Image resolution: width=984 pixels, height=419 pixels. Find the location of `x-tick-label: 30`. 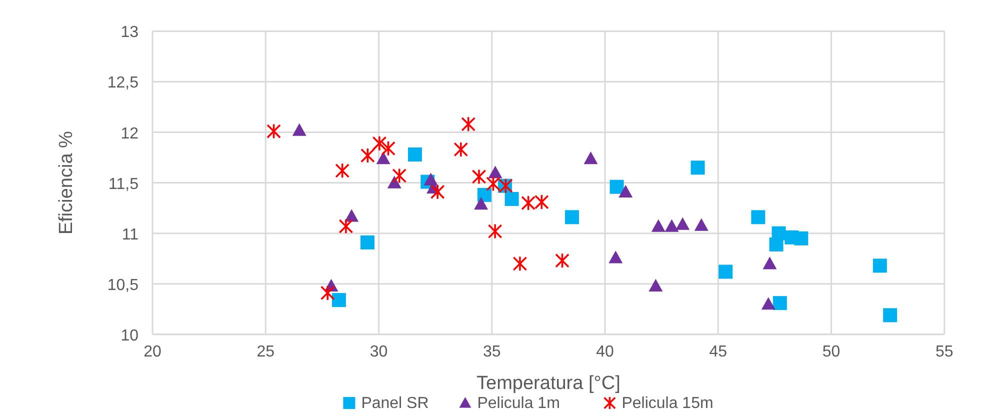

x-tick-label: 30 is located at coordinates (379, 351).